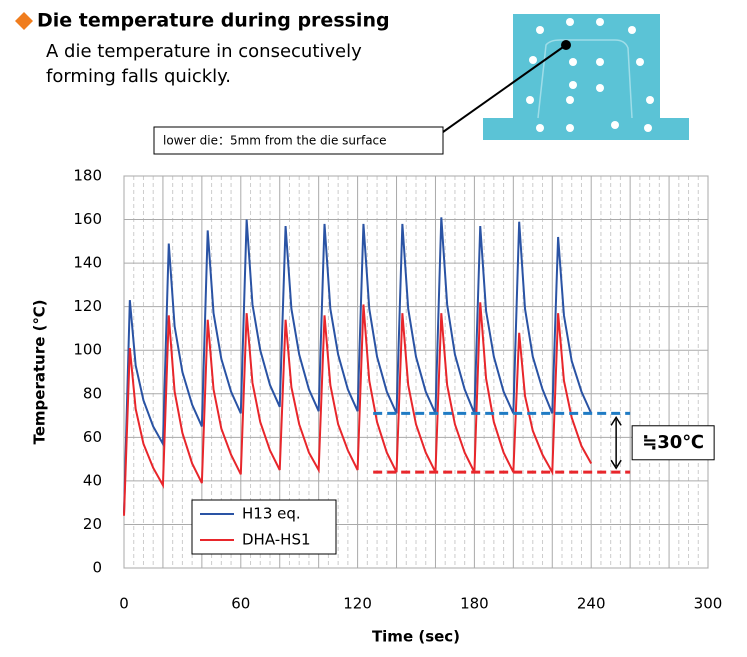 This screenshot has height=657, width=747. Describe the element at coordinates (204, 51) in the screenshot. I see `subtitle: A die temperature in consecutively` at that location.